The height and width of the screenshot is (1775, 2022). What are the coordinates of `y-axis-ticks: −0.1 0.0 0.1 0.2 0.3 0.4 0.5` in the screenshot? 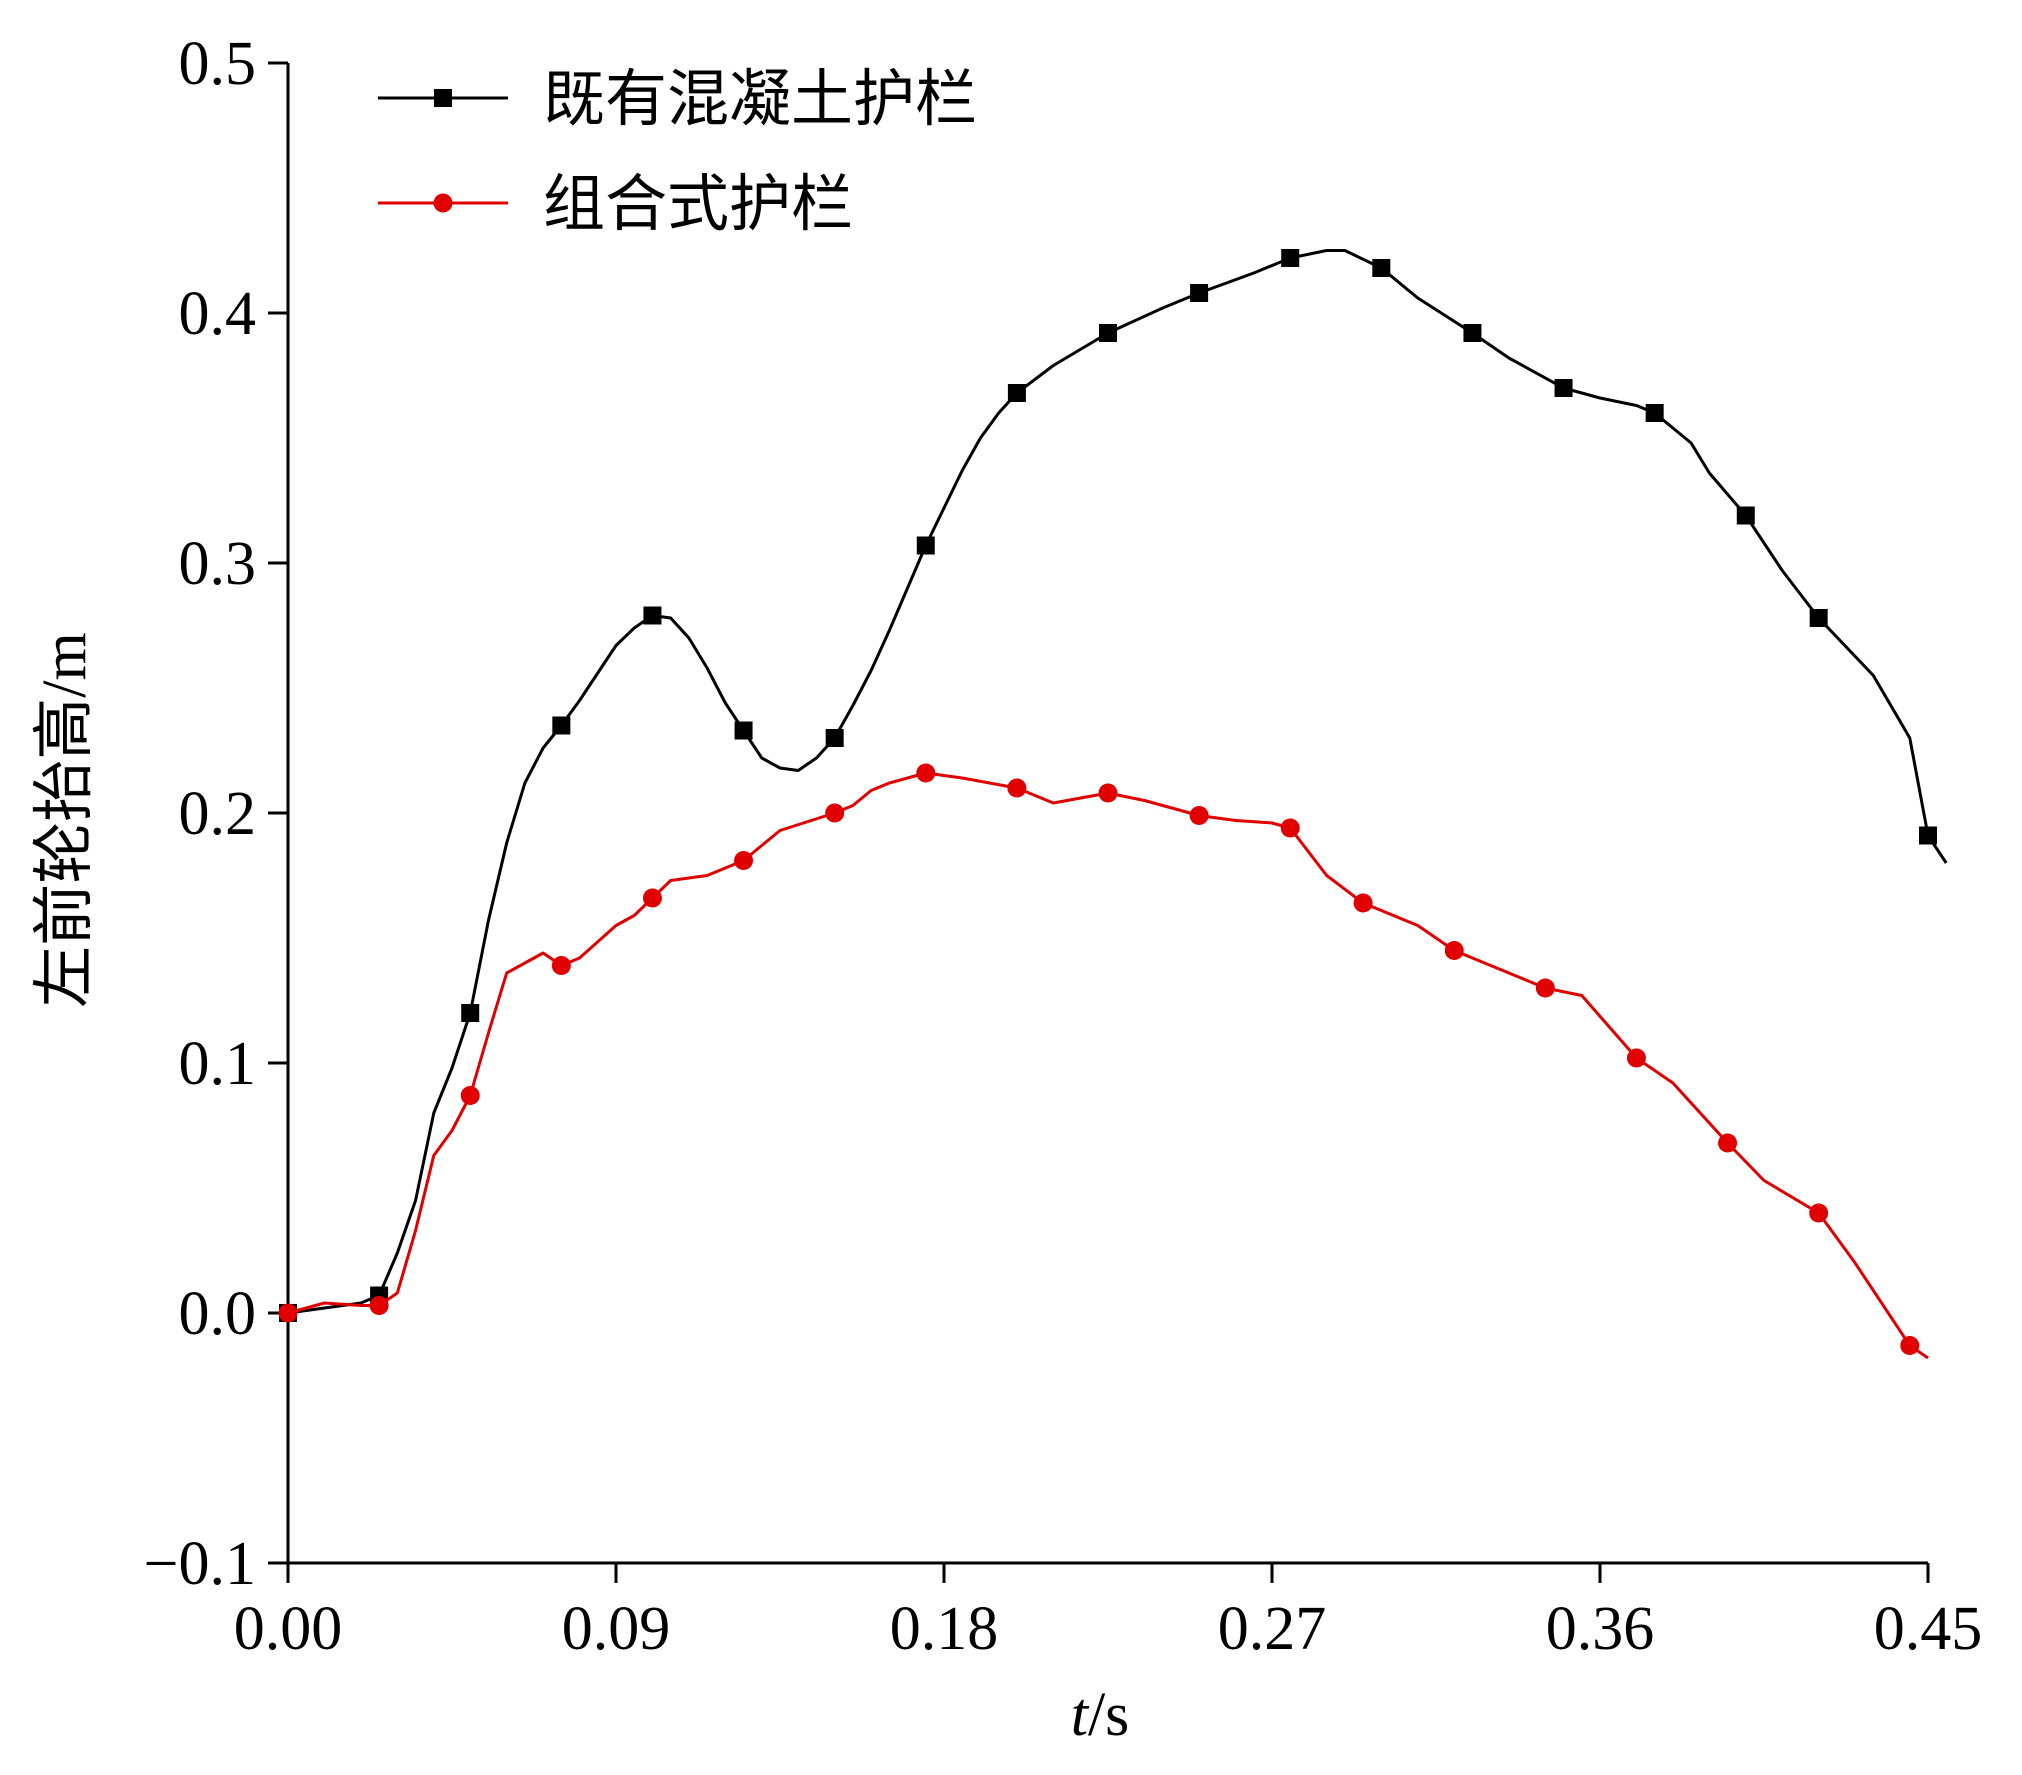 It's located at (216, 814).